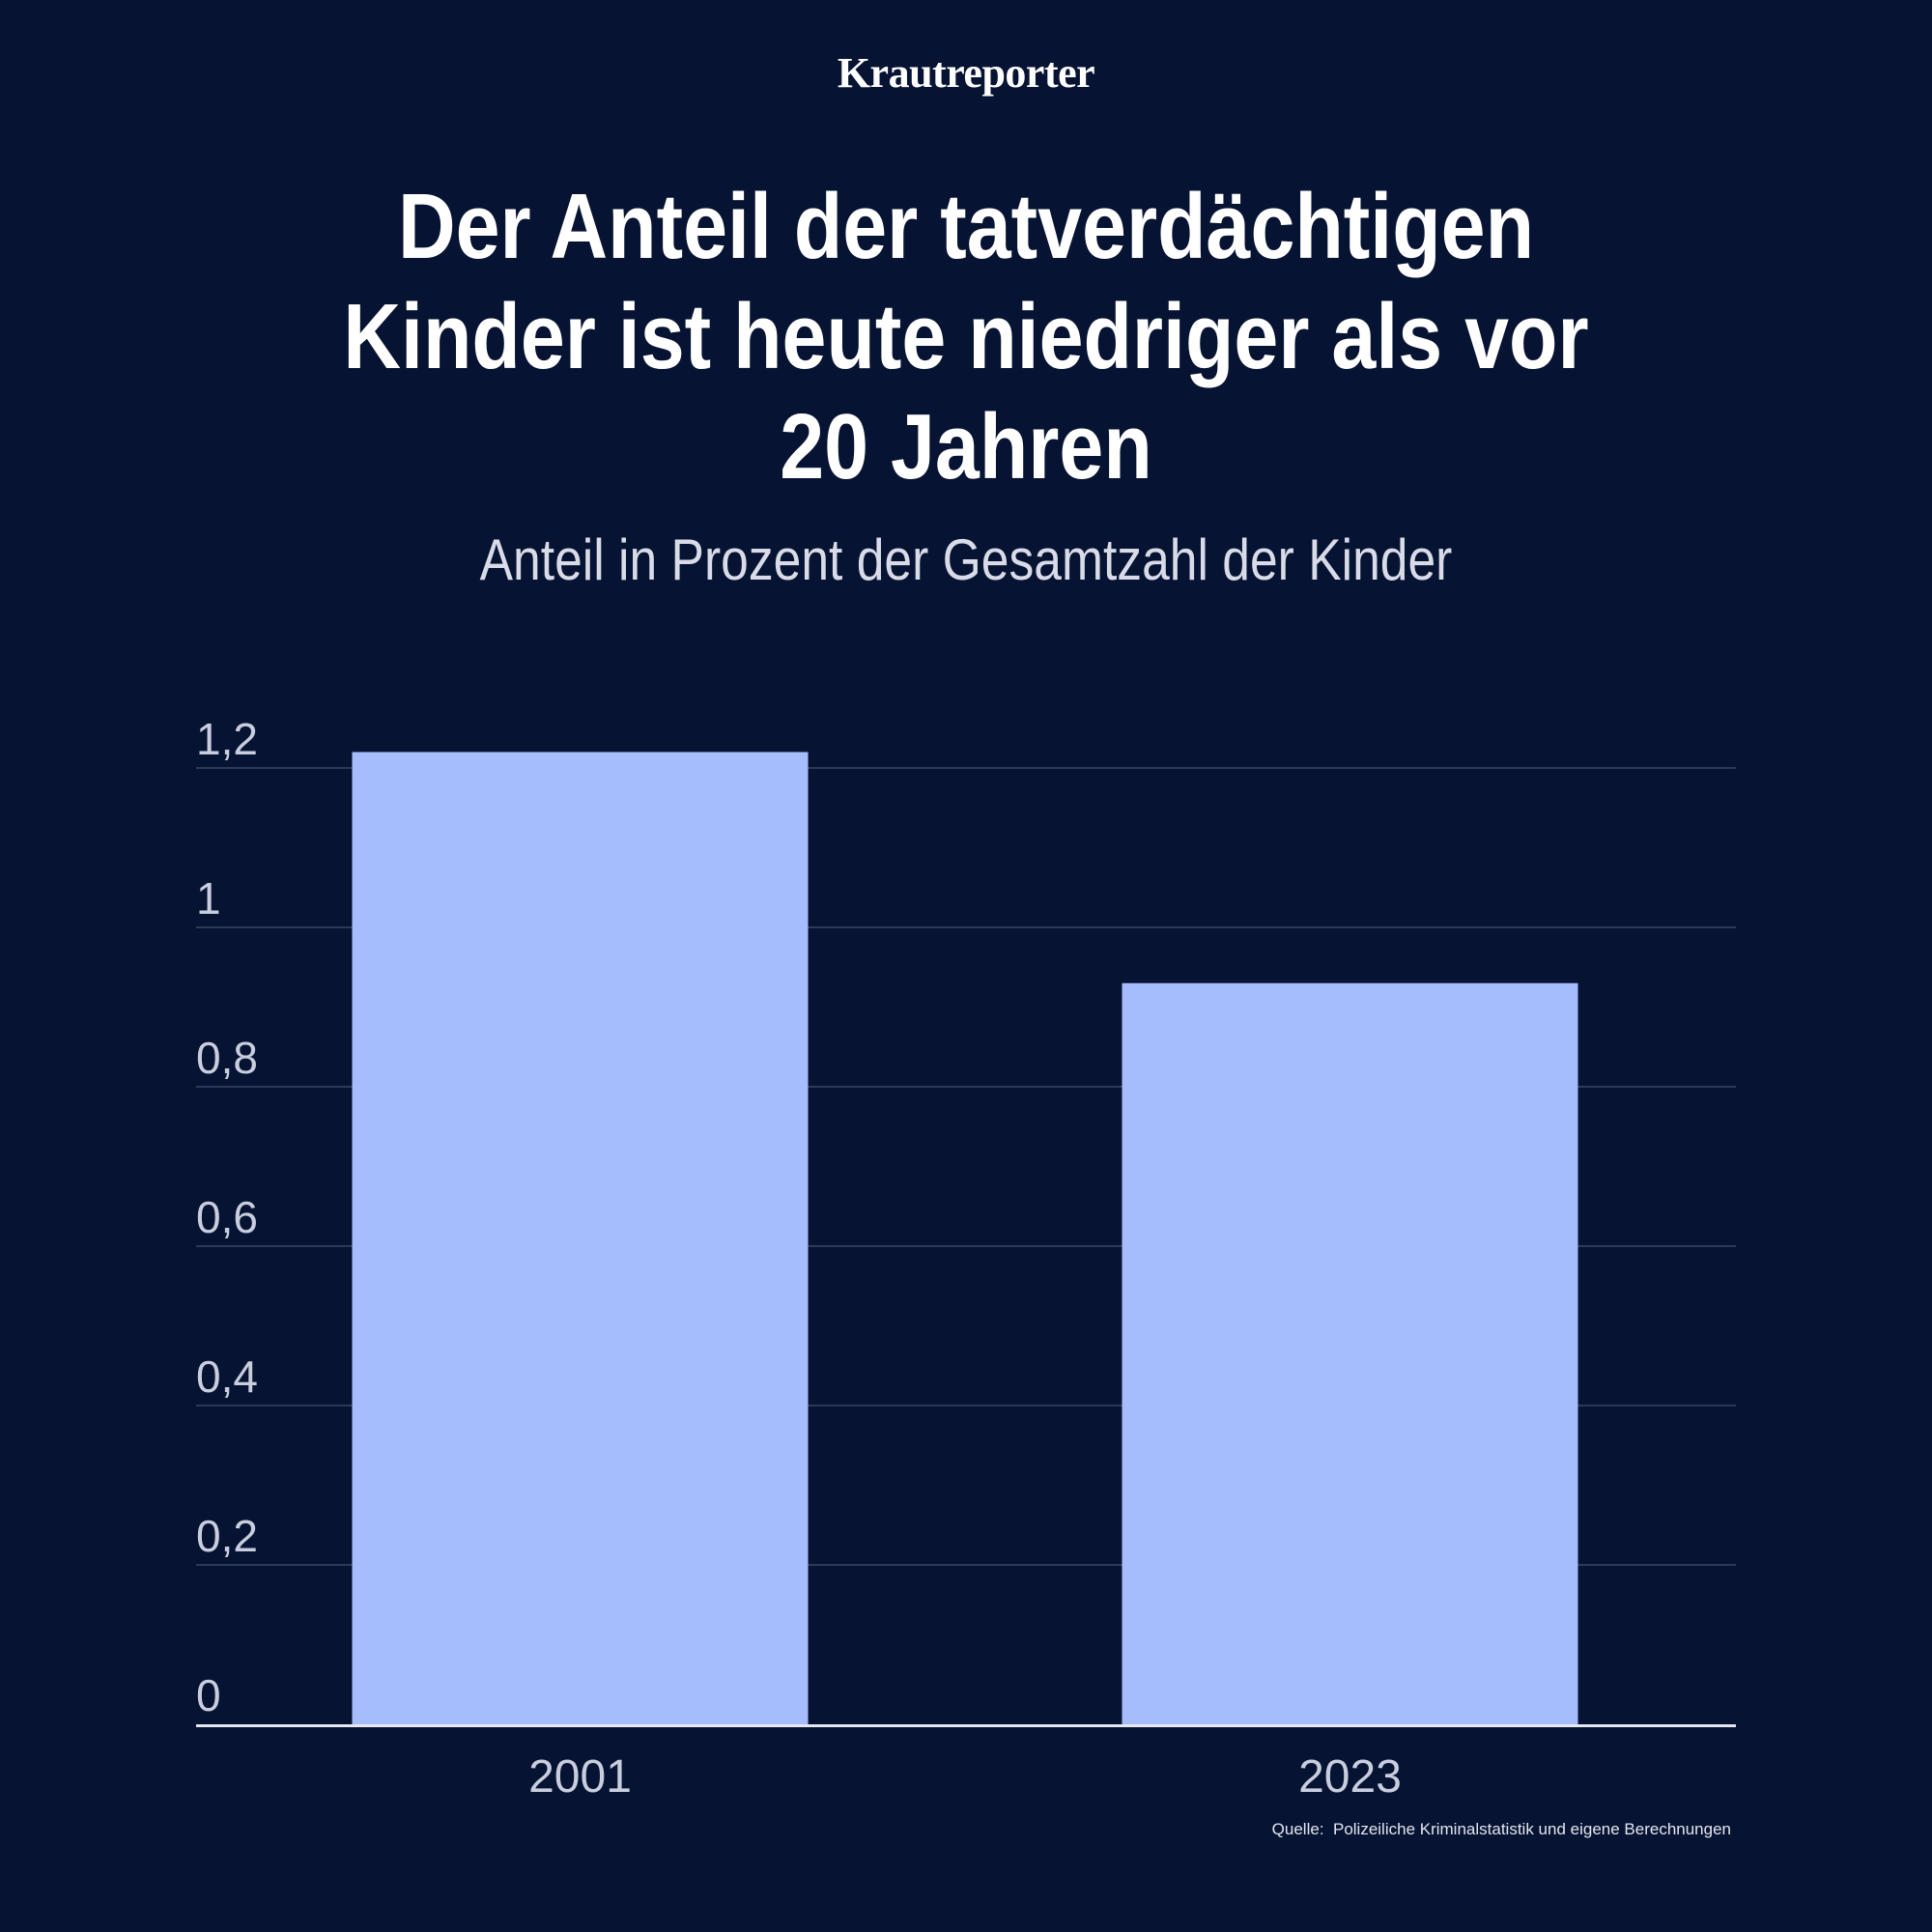  I want to click on y-tick-label: 0,6, so click(227, 1217).